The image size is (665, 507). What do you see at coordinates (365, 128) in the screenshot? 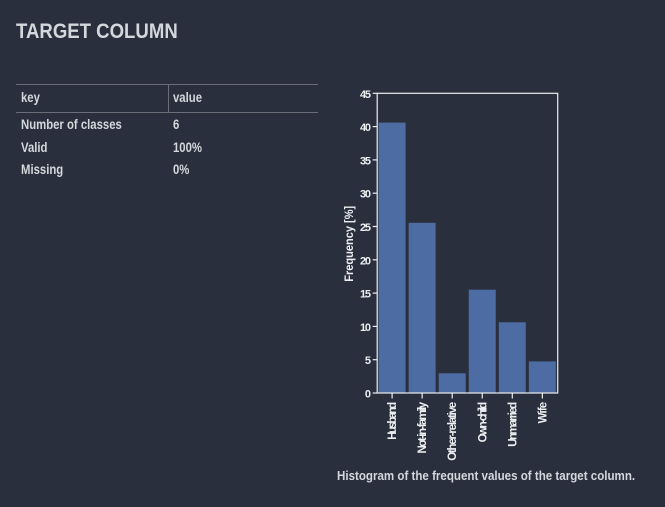
I see `svg-text: 40` at bounding box center [365, 128].